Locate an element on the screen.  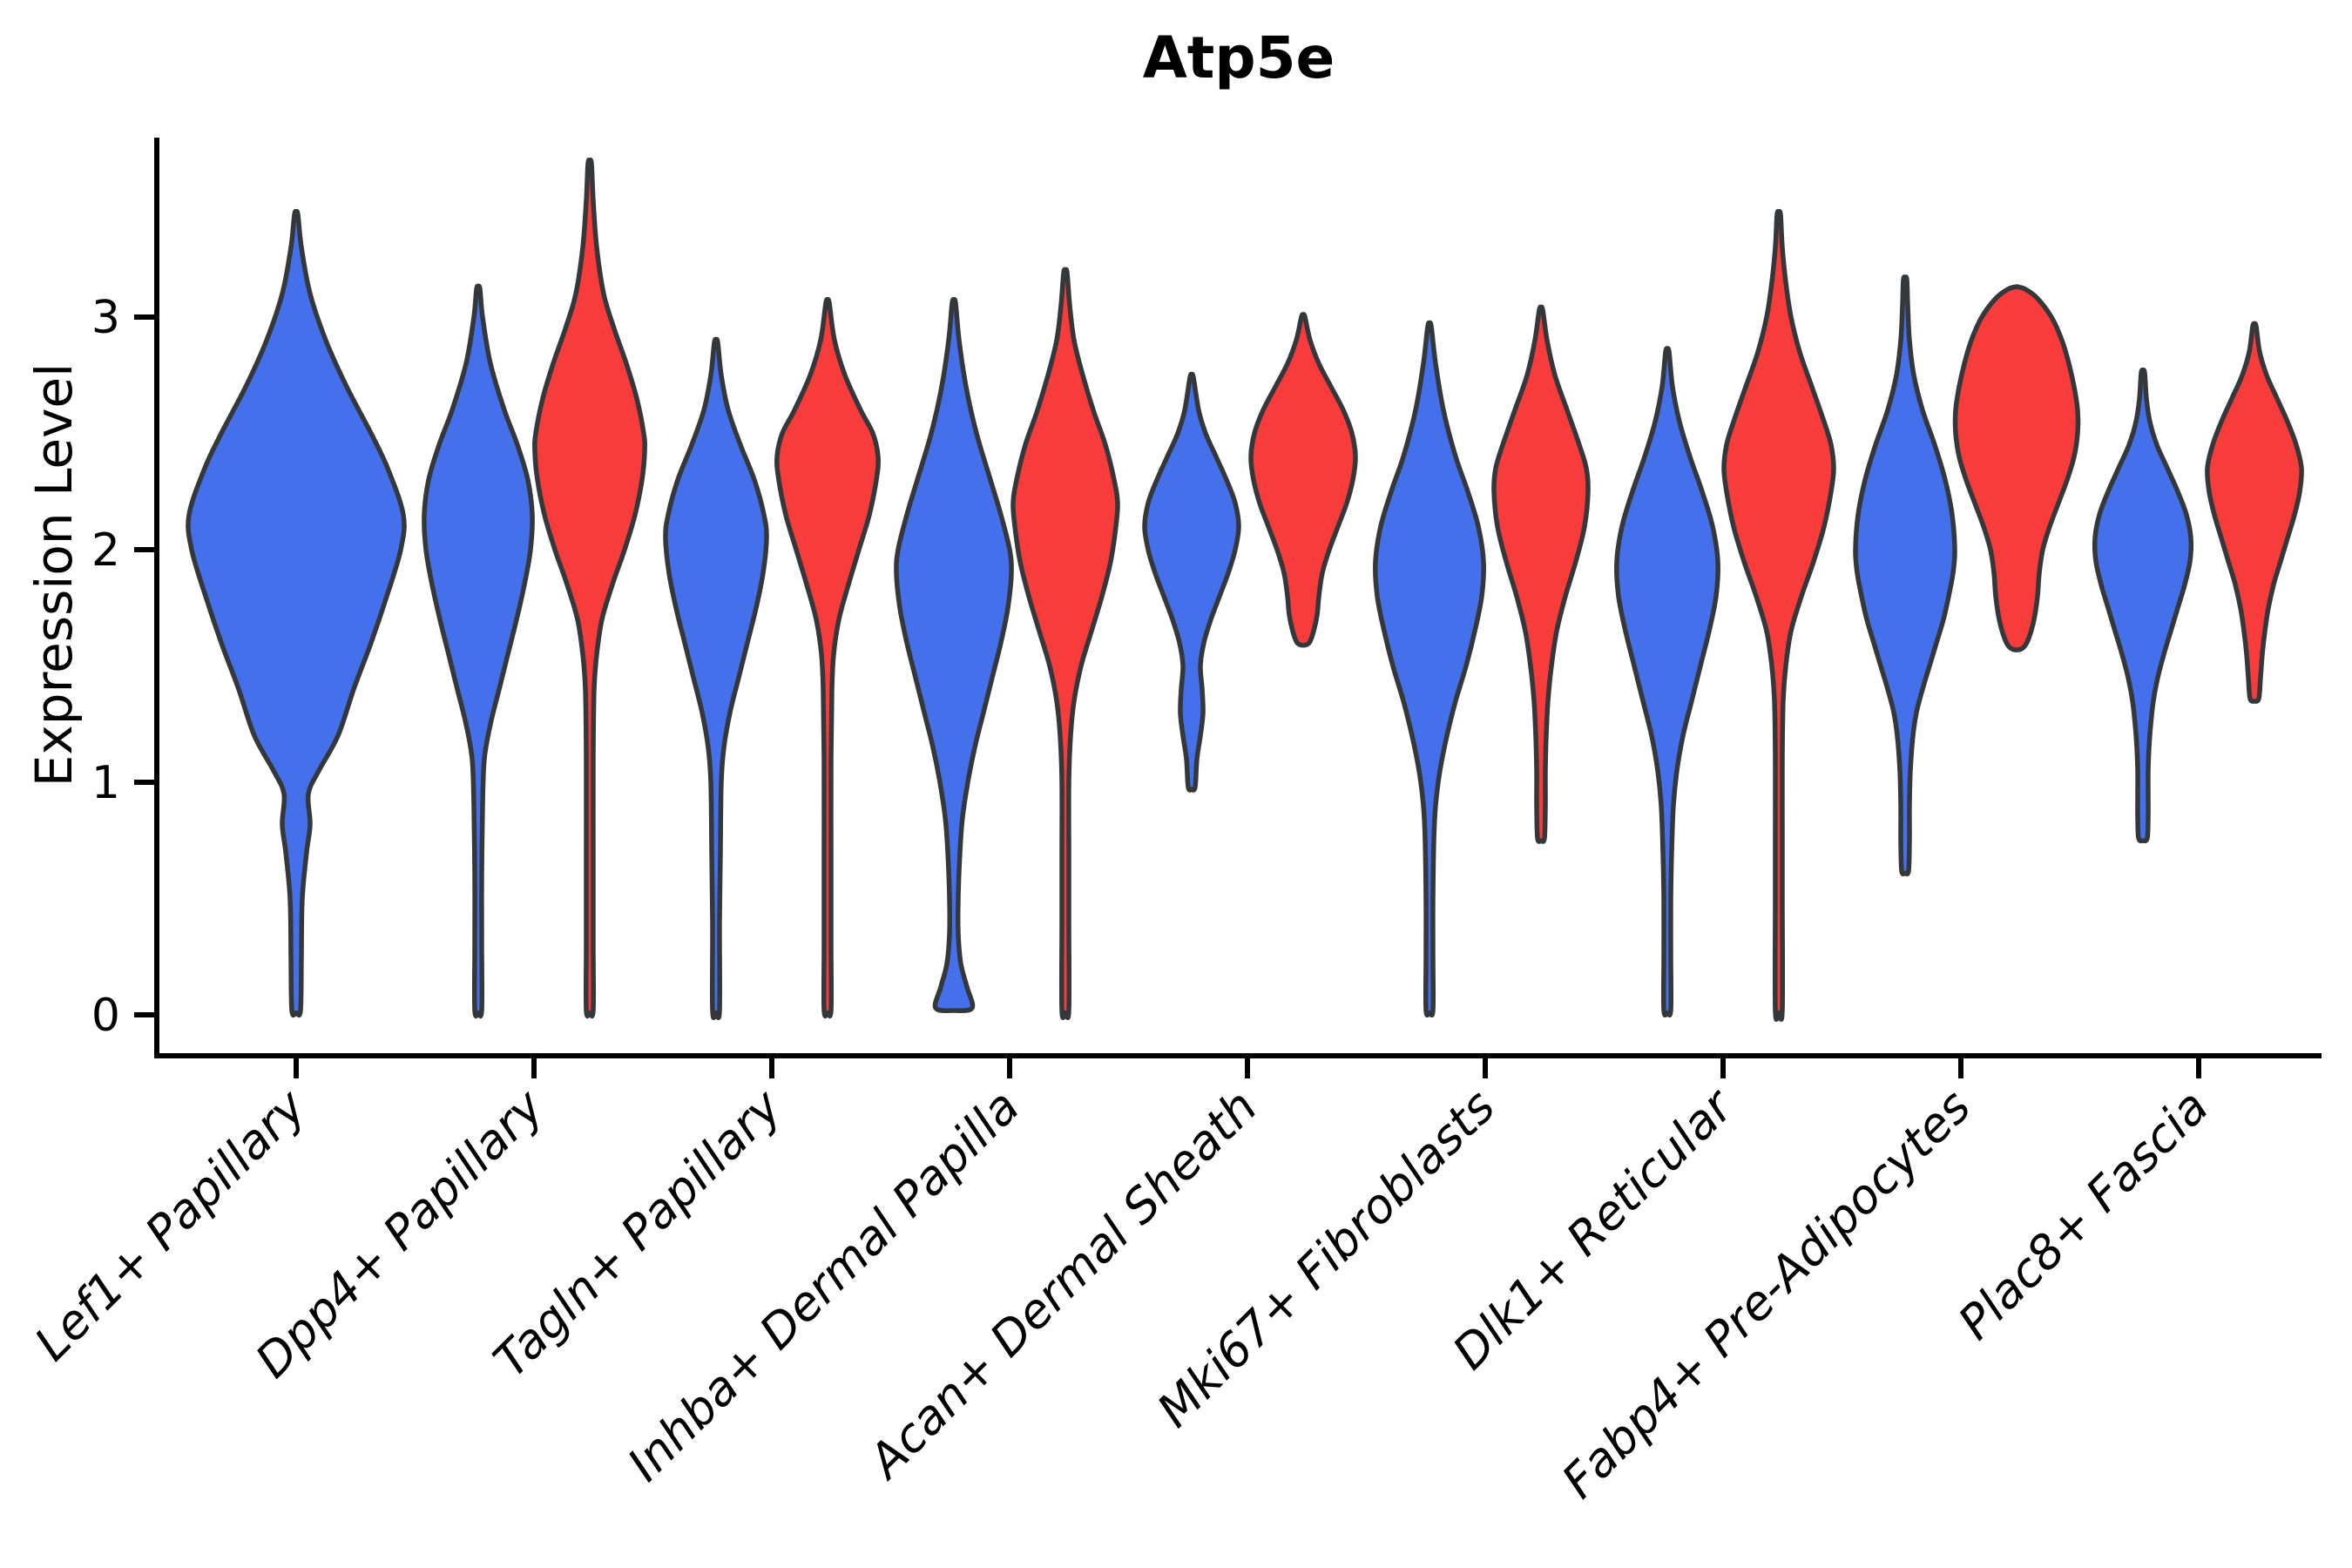
y-axis-title: Expression Level is located at coordinates (54, 574).